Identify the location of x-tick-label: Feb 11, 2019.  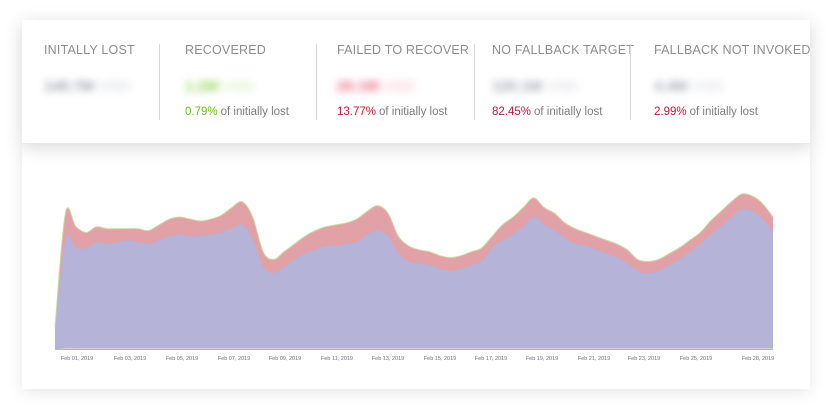
(337, 359).